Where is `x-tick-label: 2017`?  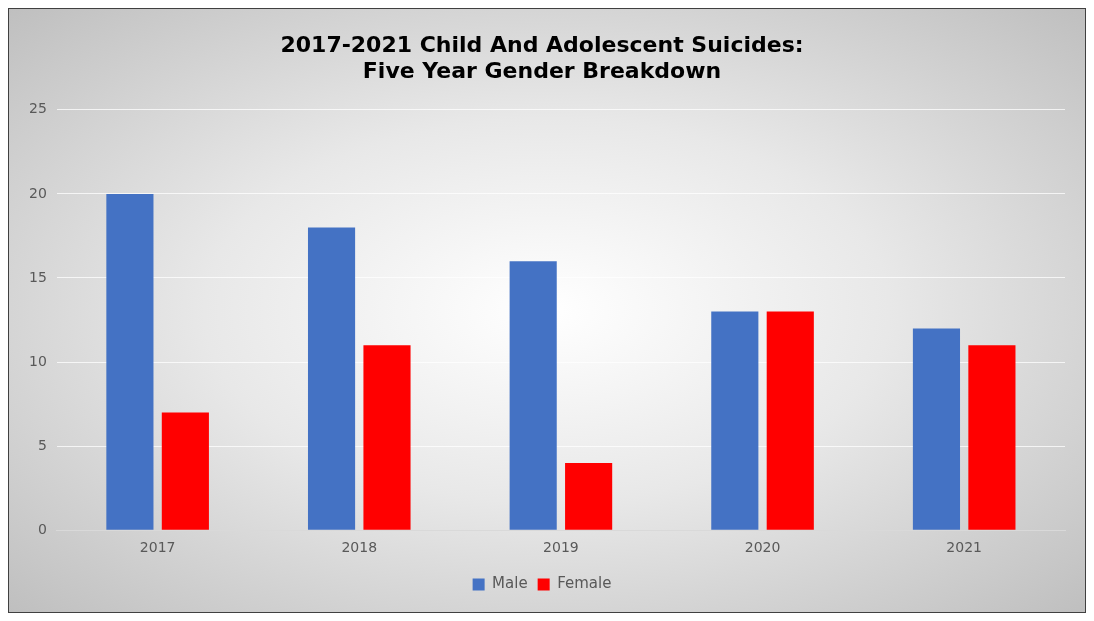
x-tick-label: 2017 is located at coordinates (157, 547).